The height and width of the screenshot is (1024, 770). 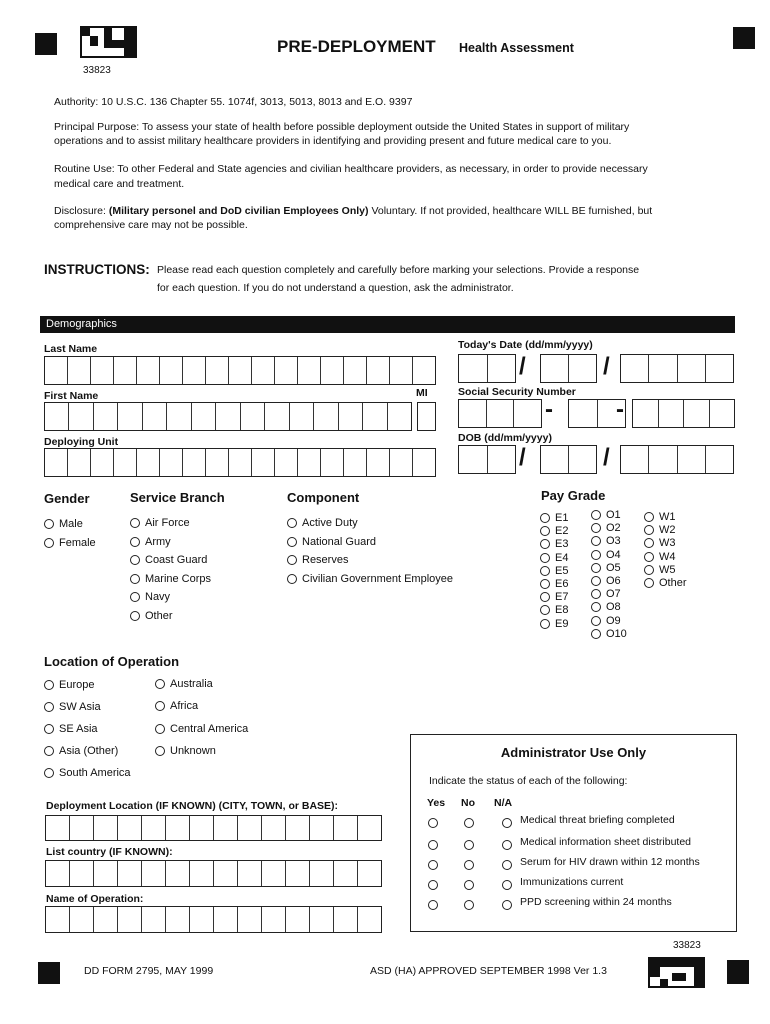 I want to click on pay-grade-enlisted-option: E6, so click(x=554, y=584).